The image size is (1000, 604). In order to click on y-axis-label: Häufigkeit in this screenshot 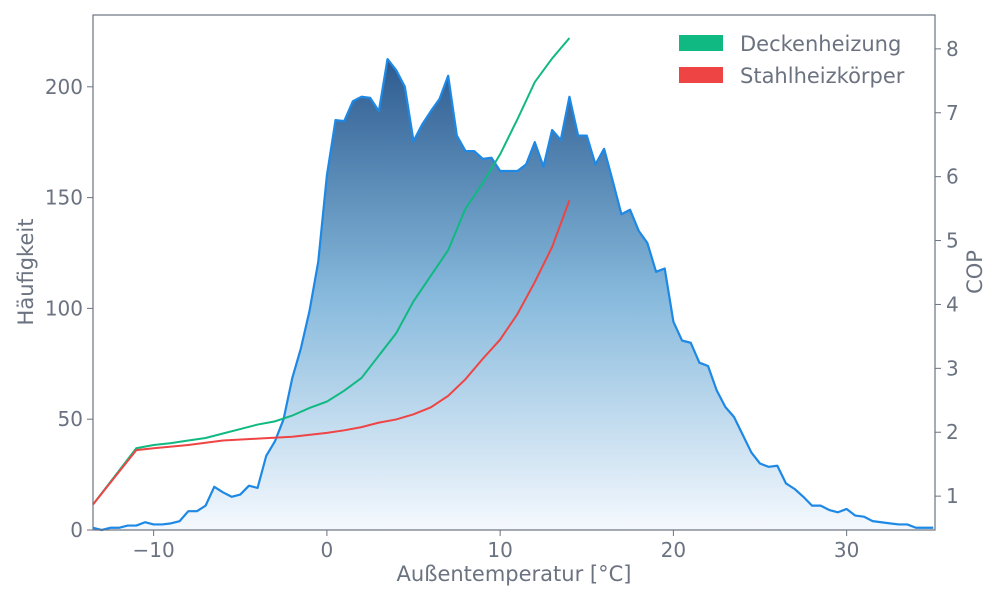, I will do `click(26, 272)`.